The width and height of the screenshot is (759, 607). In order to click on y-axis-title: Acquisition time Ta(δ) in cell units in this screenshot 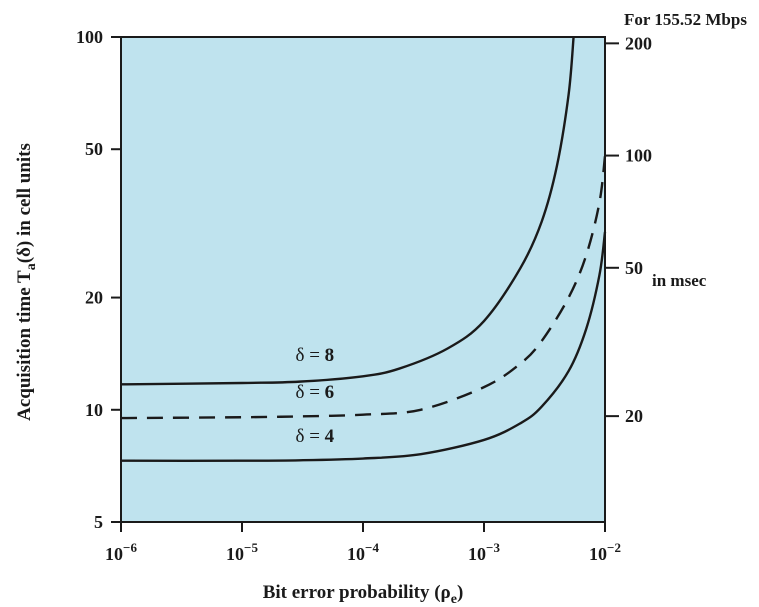, I will do `click(26, 282)`.